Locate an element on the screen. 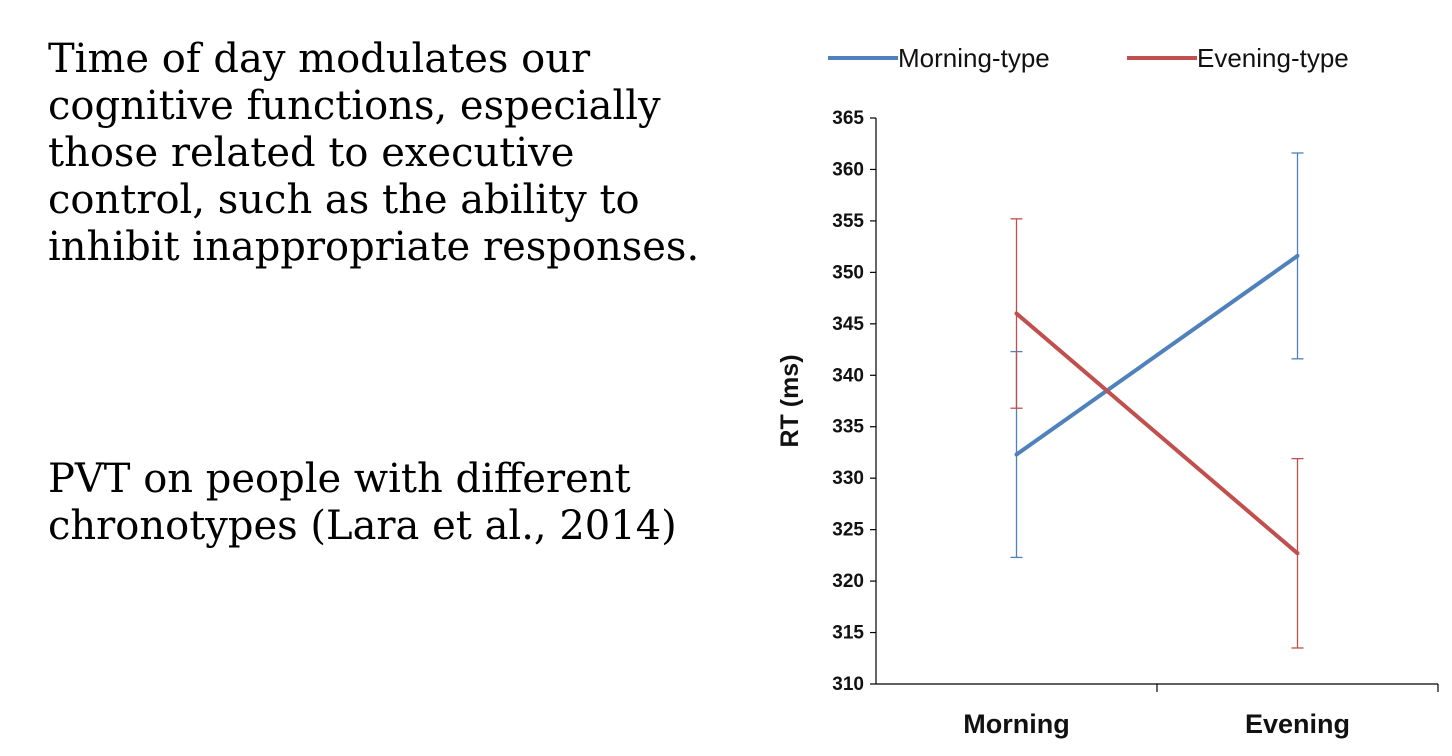 The image size is (1452, 756). y-tick-label: 365 is located at coordinates (848, 118).